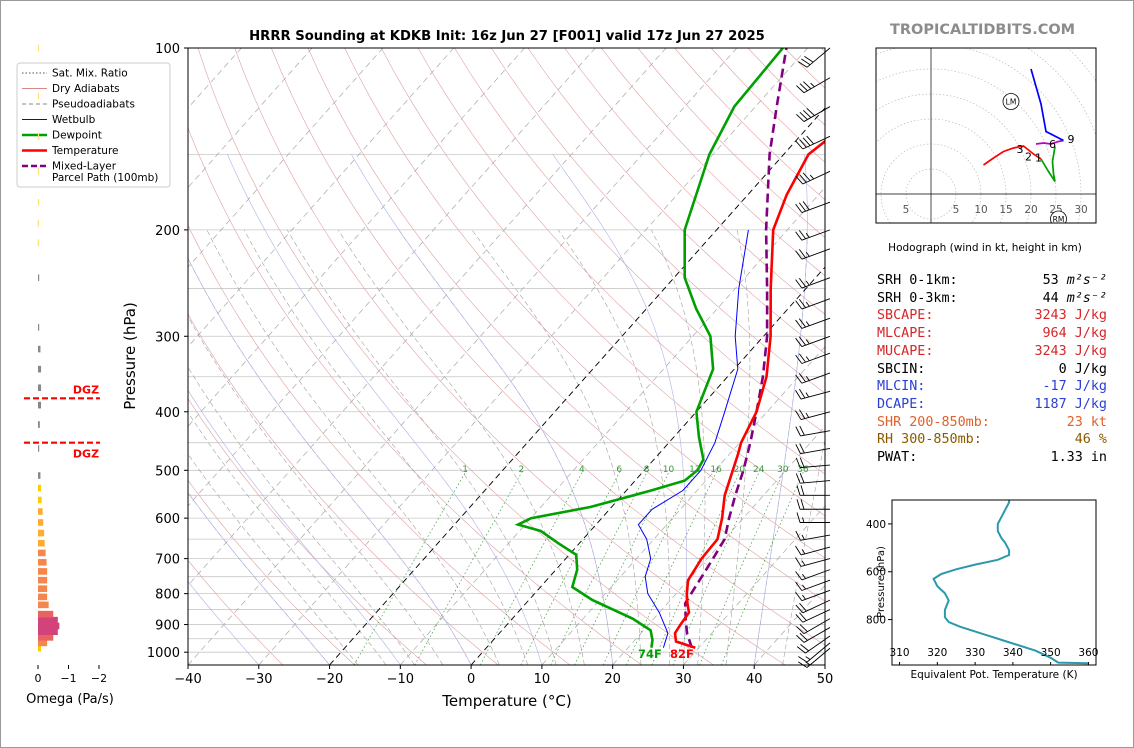 The width and height of the screenshot is (1134, 748). I want to click on dgz-label: DGZ, so click(86, 454).